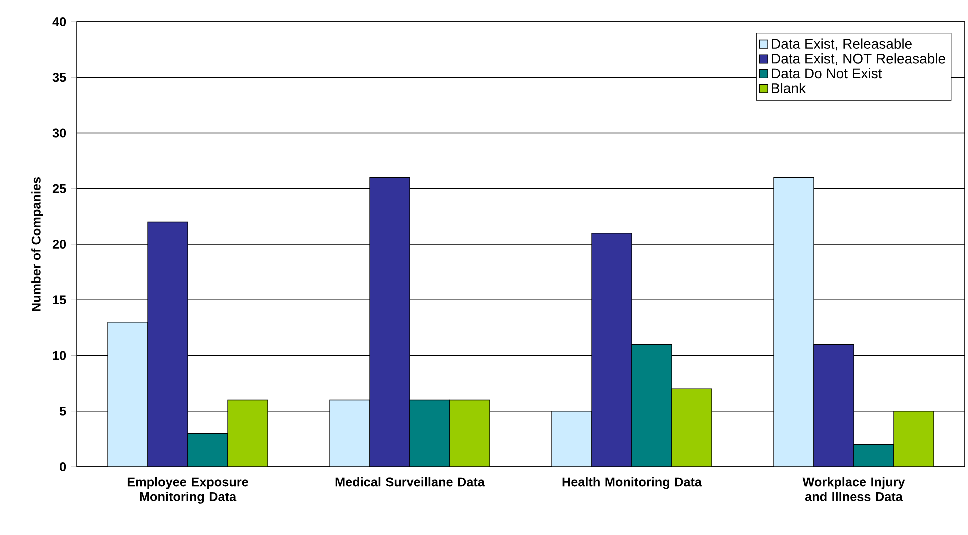 This screenshot has width=968, height=535. Describe the element at coordinates (842, 44) in the screenshot. I see `legend-label: Data Exist, Releasable` at that location.